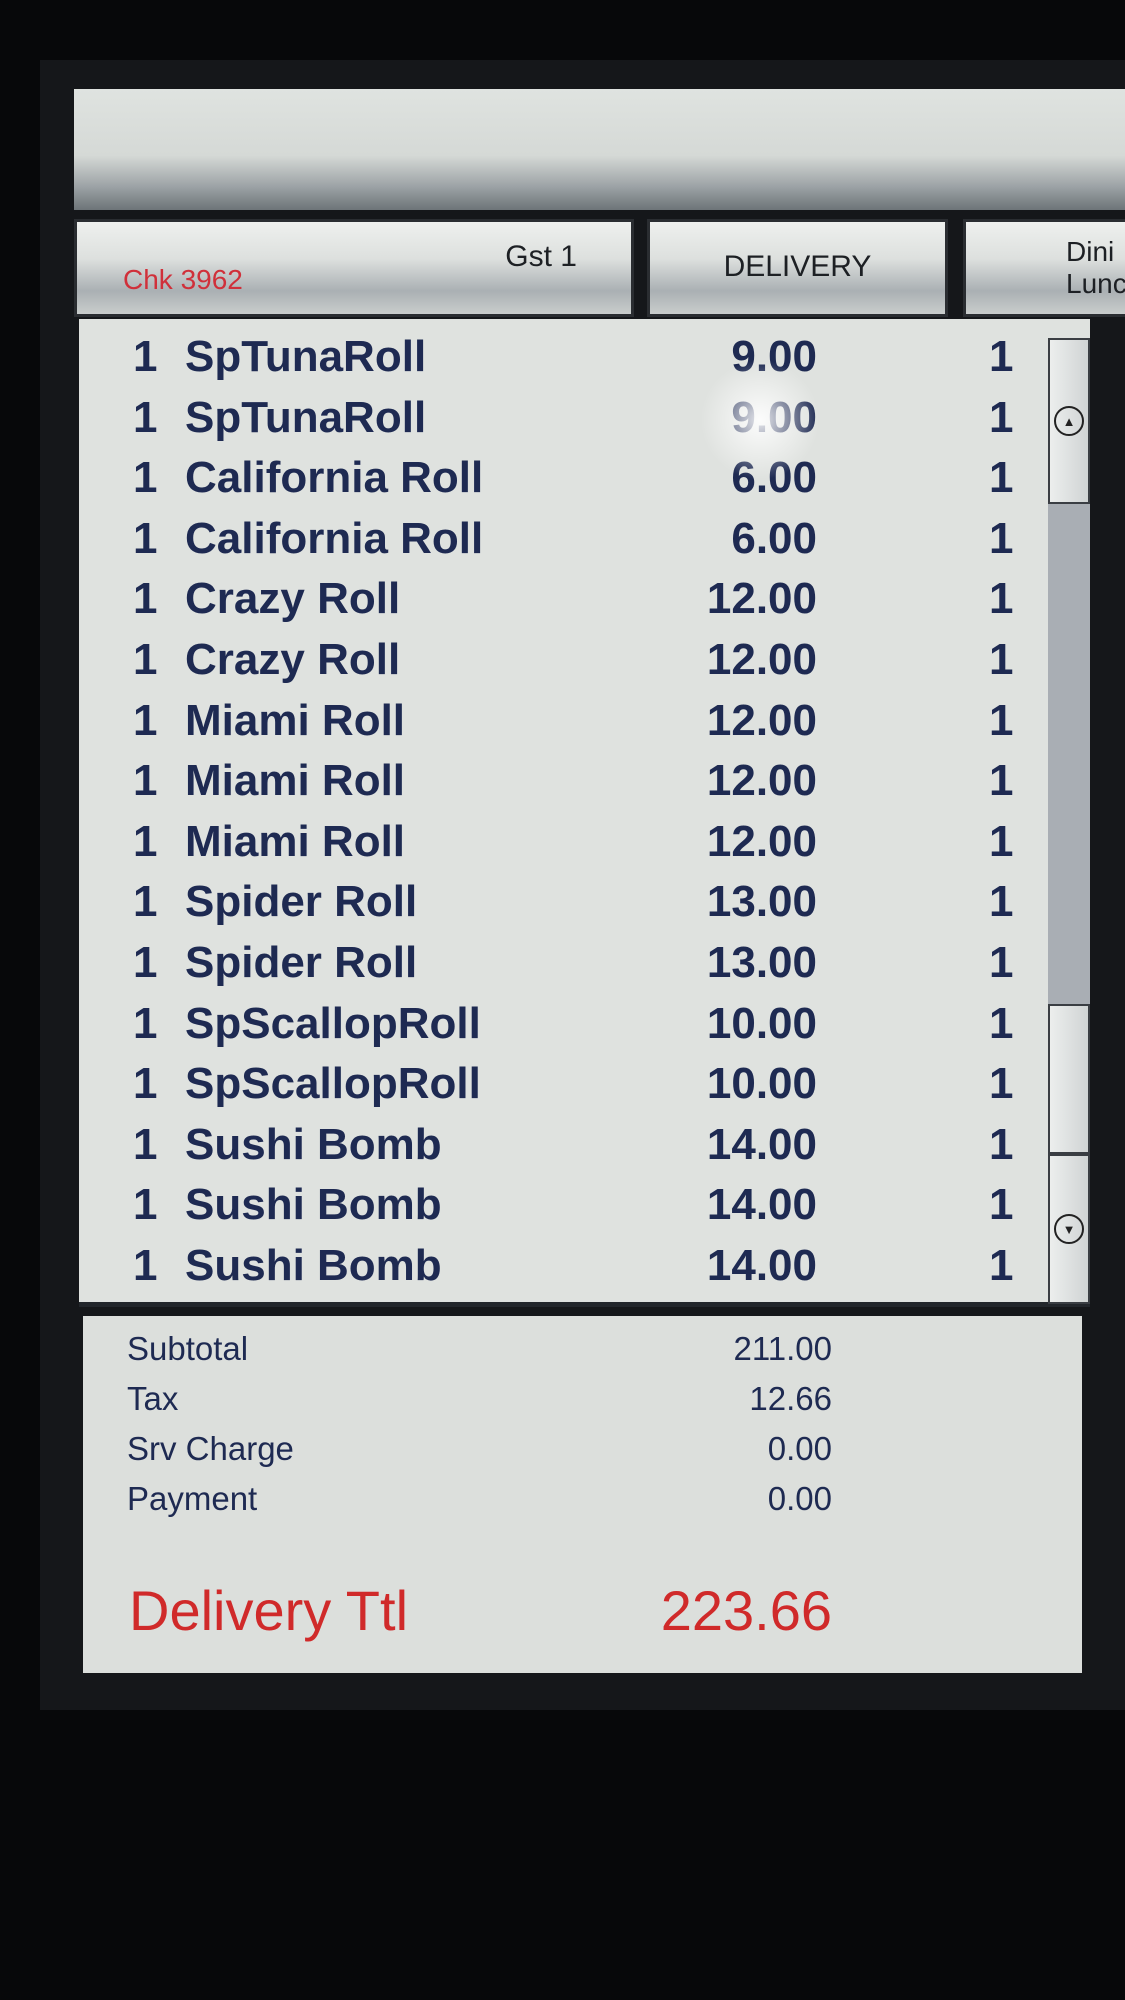 The width and height of the screenshot is (1125, 2000). What do you see at coordinates (183, 279) in the screenshot?
I see `check-number: Chk 3962` at bounding box center [183, 279].